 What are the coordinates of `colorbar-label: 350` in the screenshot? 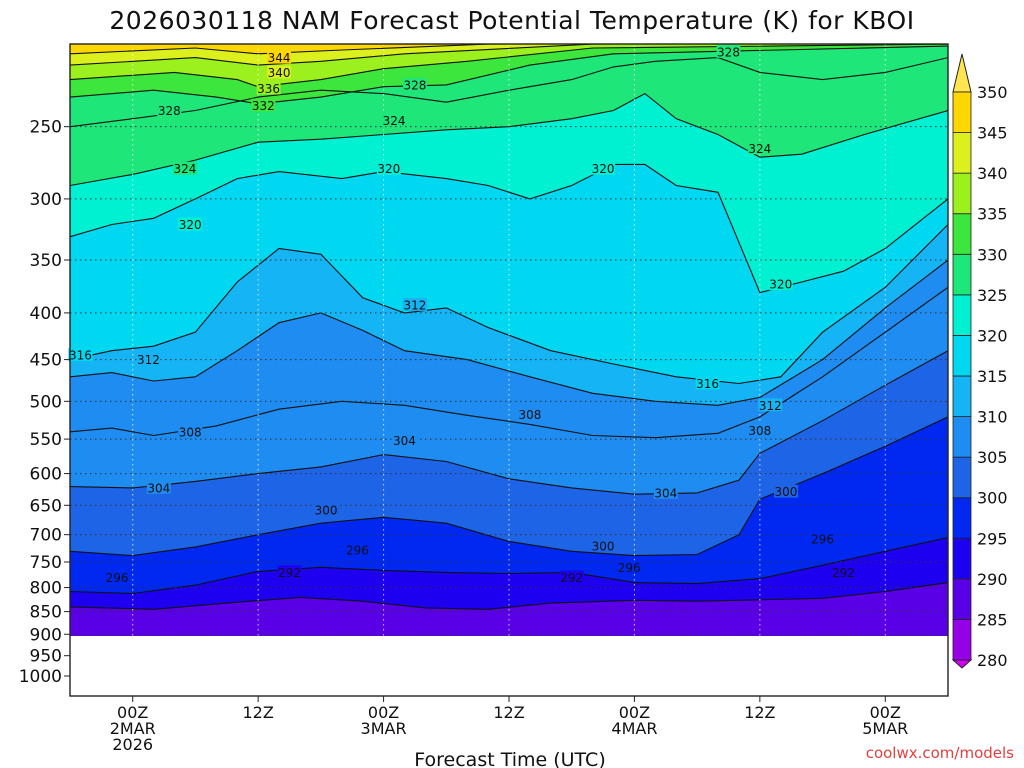 It's located at (992, 92).